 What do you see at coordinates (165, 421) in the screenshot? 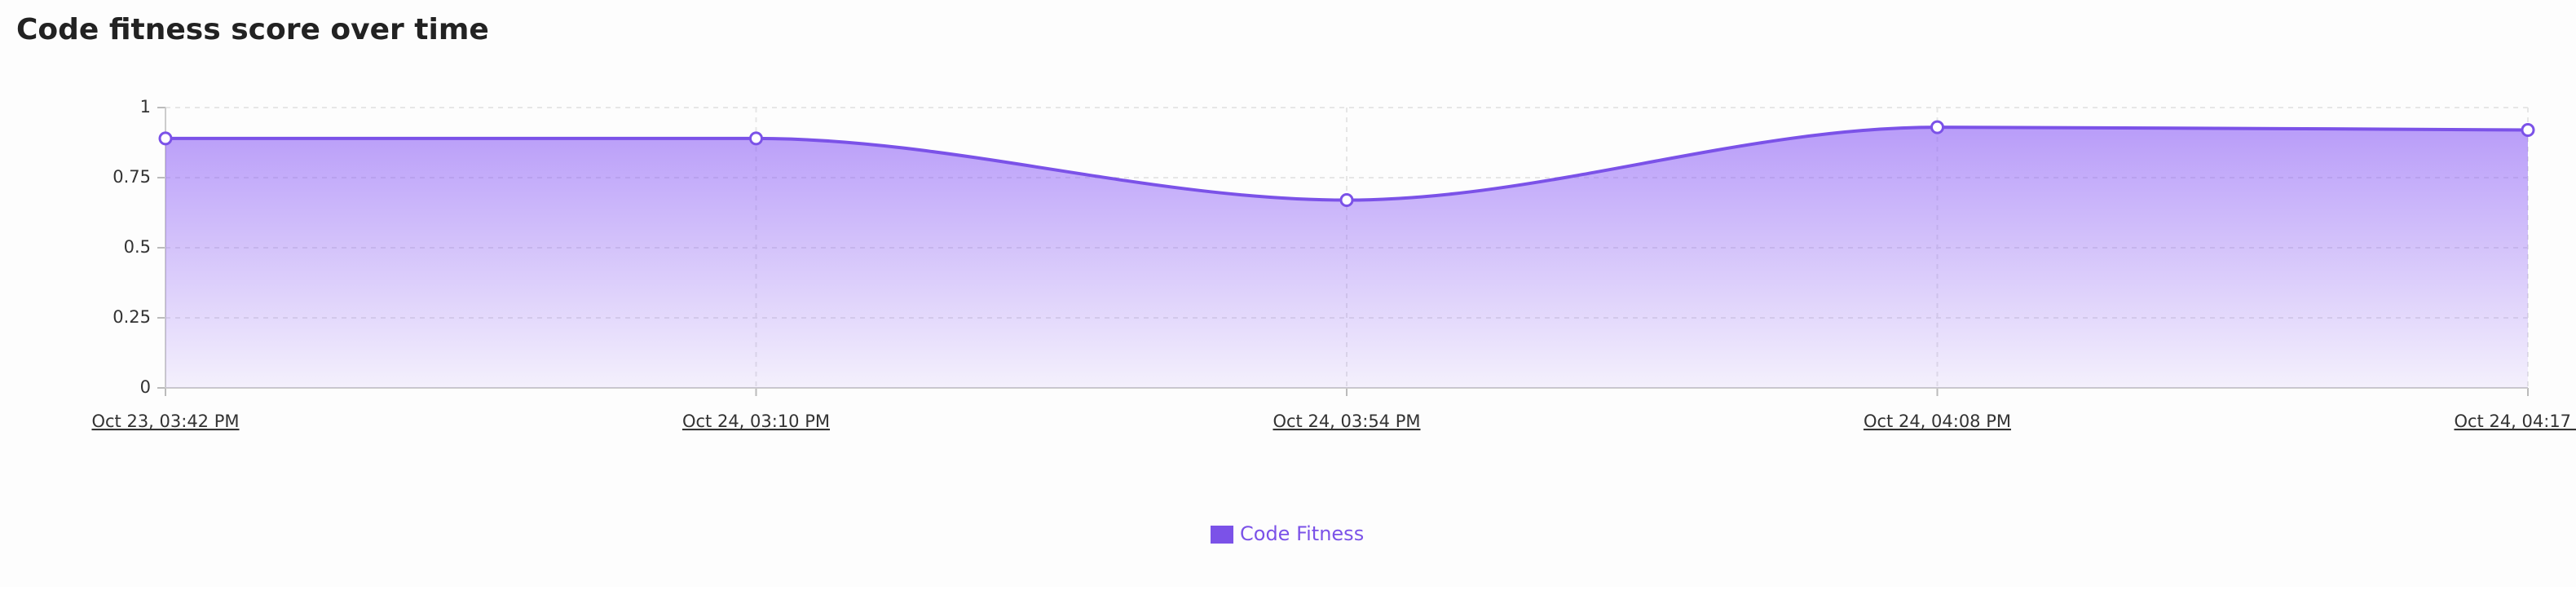
I see `x-tick-label: Oct 23, 03:42 PM` at bounding box center [165, 421].